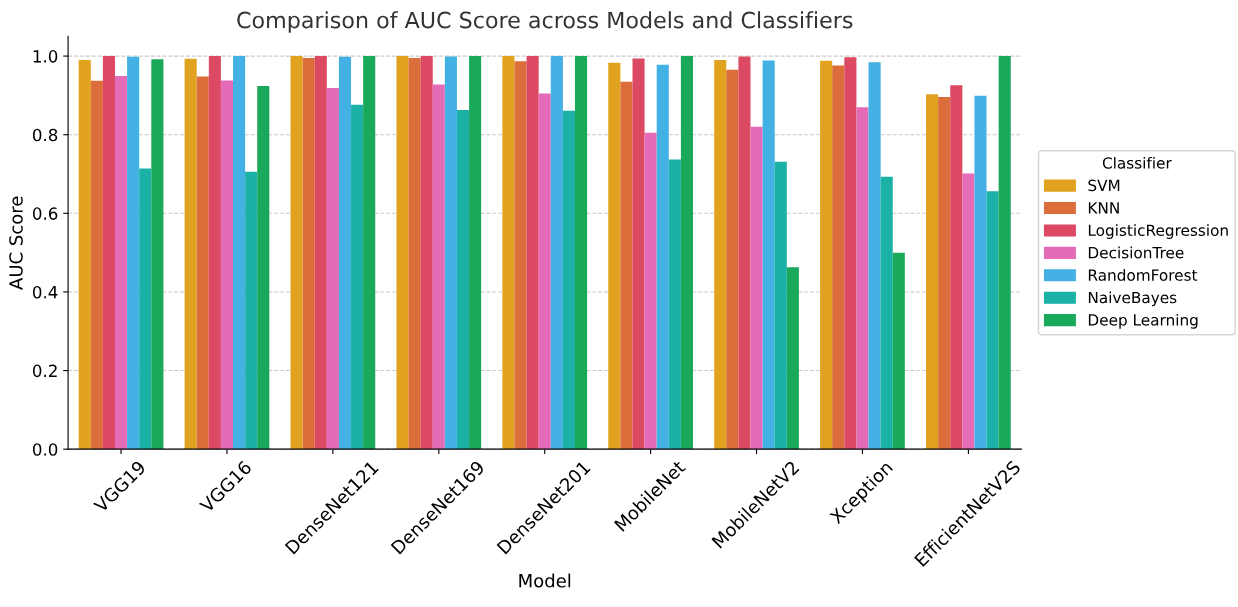 The height and width of the screenshot is (607, 1238). I want to click on y-axis-title: AUC Score, so click(16, 243).